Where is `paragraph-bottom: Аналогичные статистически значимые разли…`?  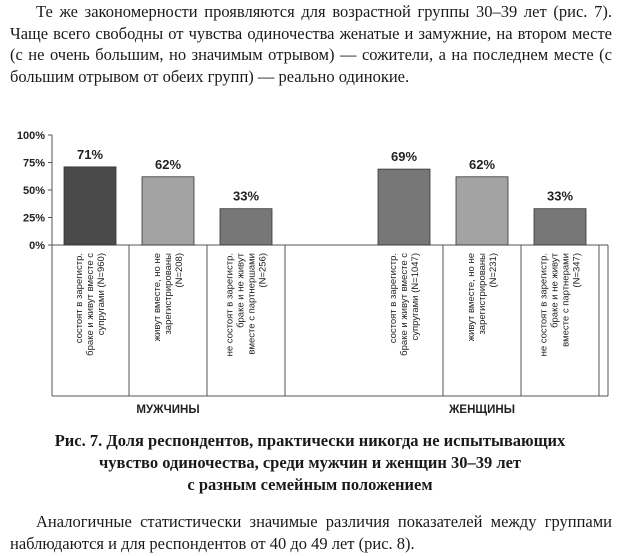
paragraph-bottom: Аналогичные статистически значимые разли… is located at coordinates (311, 532).